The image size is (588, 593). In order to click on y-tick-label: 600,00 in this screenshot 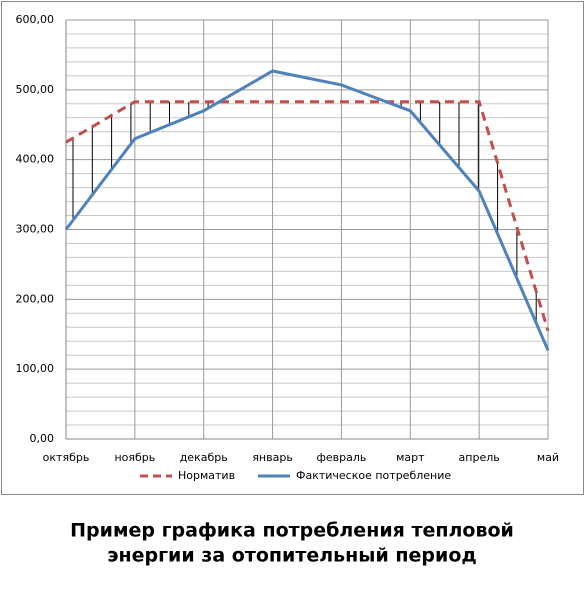, I will do `click(35, 19)`.